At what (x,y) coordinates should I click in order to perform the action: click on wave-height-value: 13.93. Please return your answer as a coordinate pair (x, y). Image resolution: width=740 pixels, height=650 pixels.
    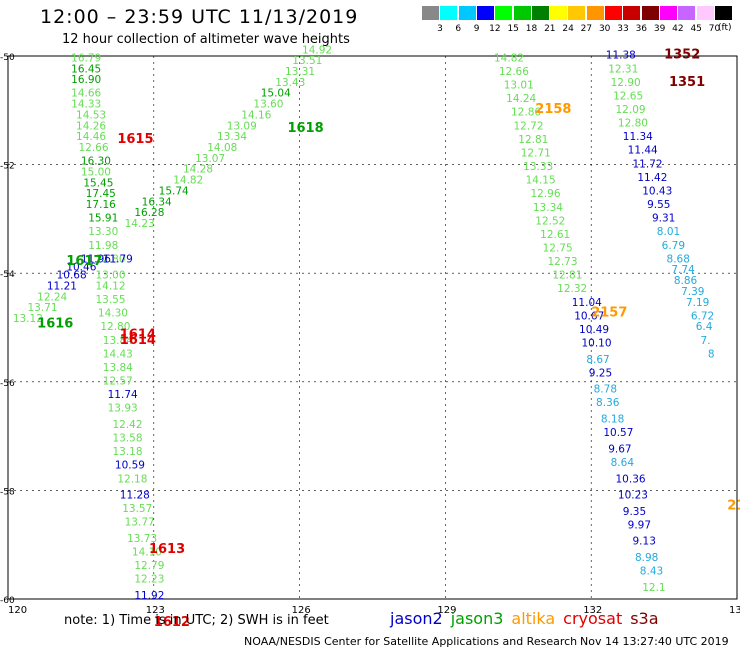
    Looking at the image, I should click on (123, 409).